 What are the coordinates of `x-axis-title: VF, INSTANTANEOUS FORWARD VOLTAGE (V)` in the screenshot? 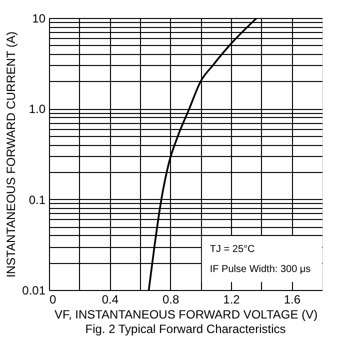 It's located at (186, 315).